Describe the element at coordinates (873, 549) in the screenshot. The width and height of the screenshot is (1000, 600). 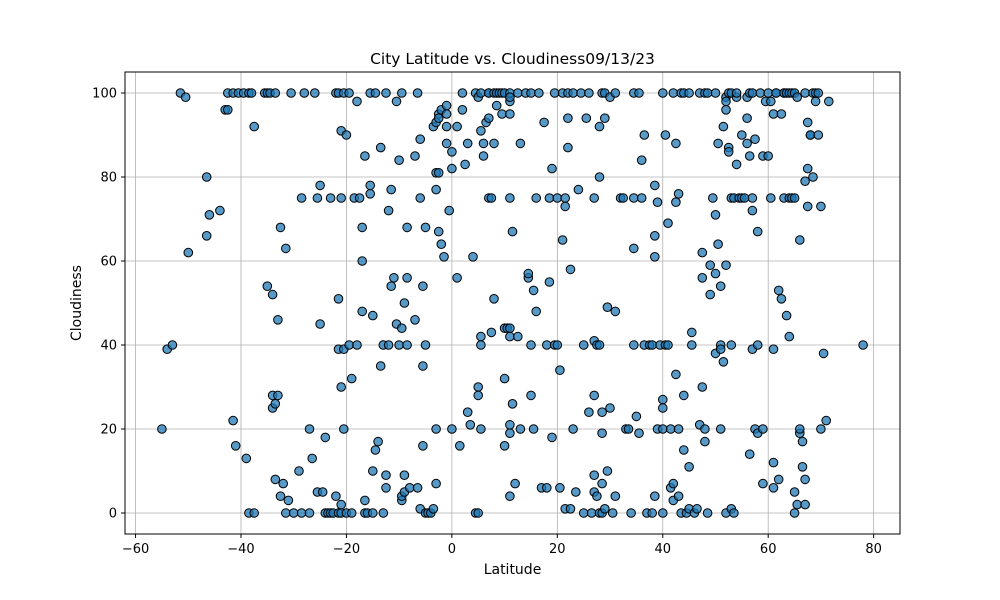
I see `x-tick-label: 80` at that location.